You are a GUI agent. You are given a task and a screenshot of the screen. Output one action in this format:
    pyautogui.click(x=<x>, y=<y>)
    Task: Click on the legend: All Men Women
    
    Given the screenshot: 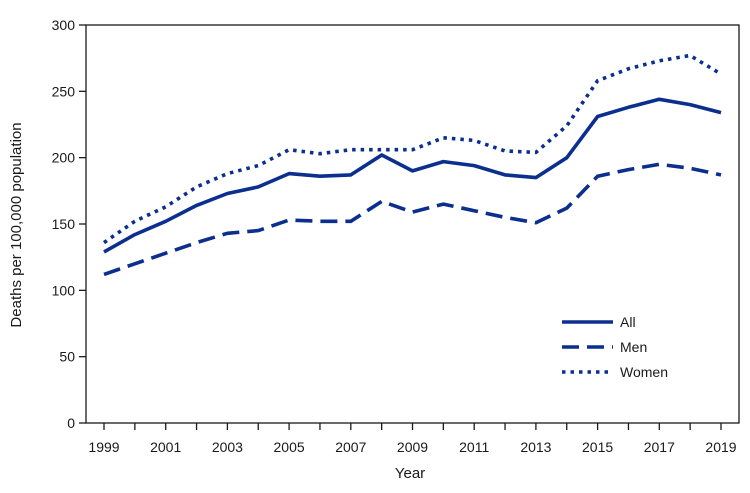 What is the action you would take?
    pyautogui.click(x=615, y=347)
    